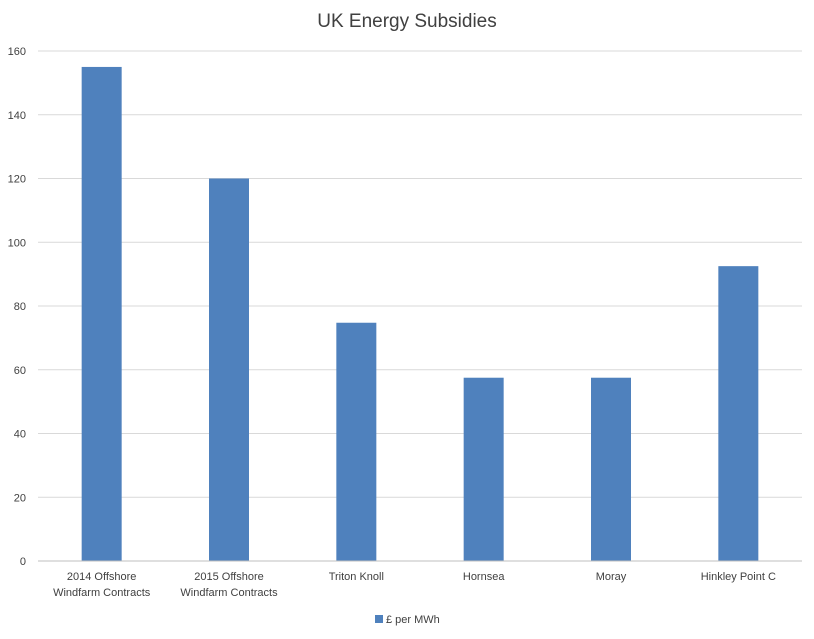 This screenshot has height=639, width=814. What do you see at coordinates (20, 498) in the screenshot?
I see `y-tick-label: 20` at bounding box center [20, 498].